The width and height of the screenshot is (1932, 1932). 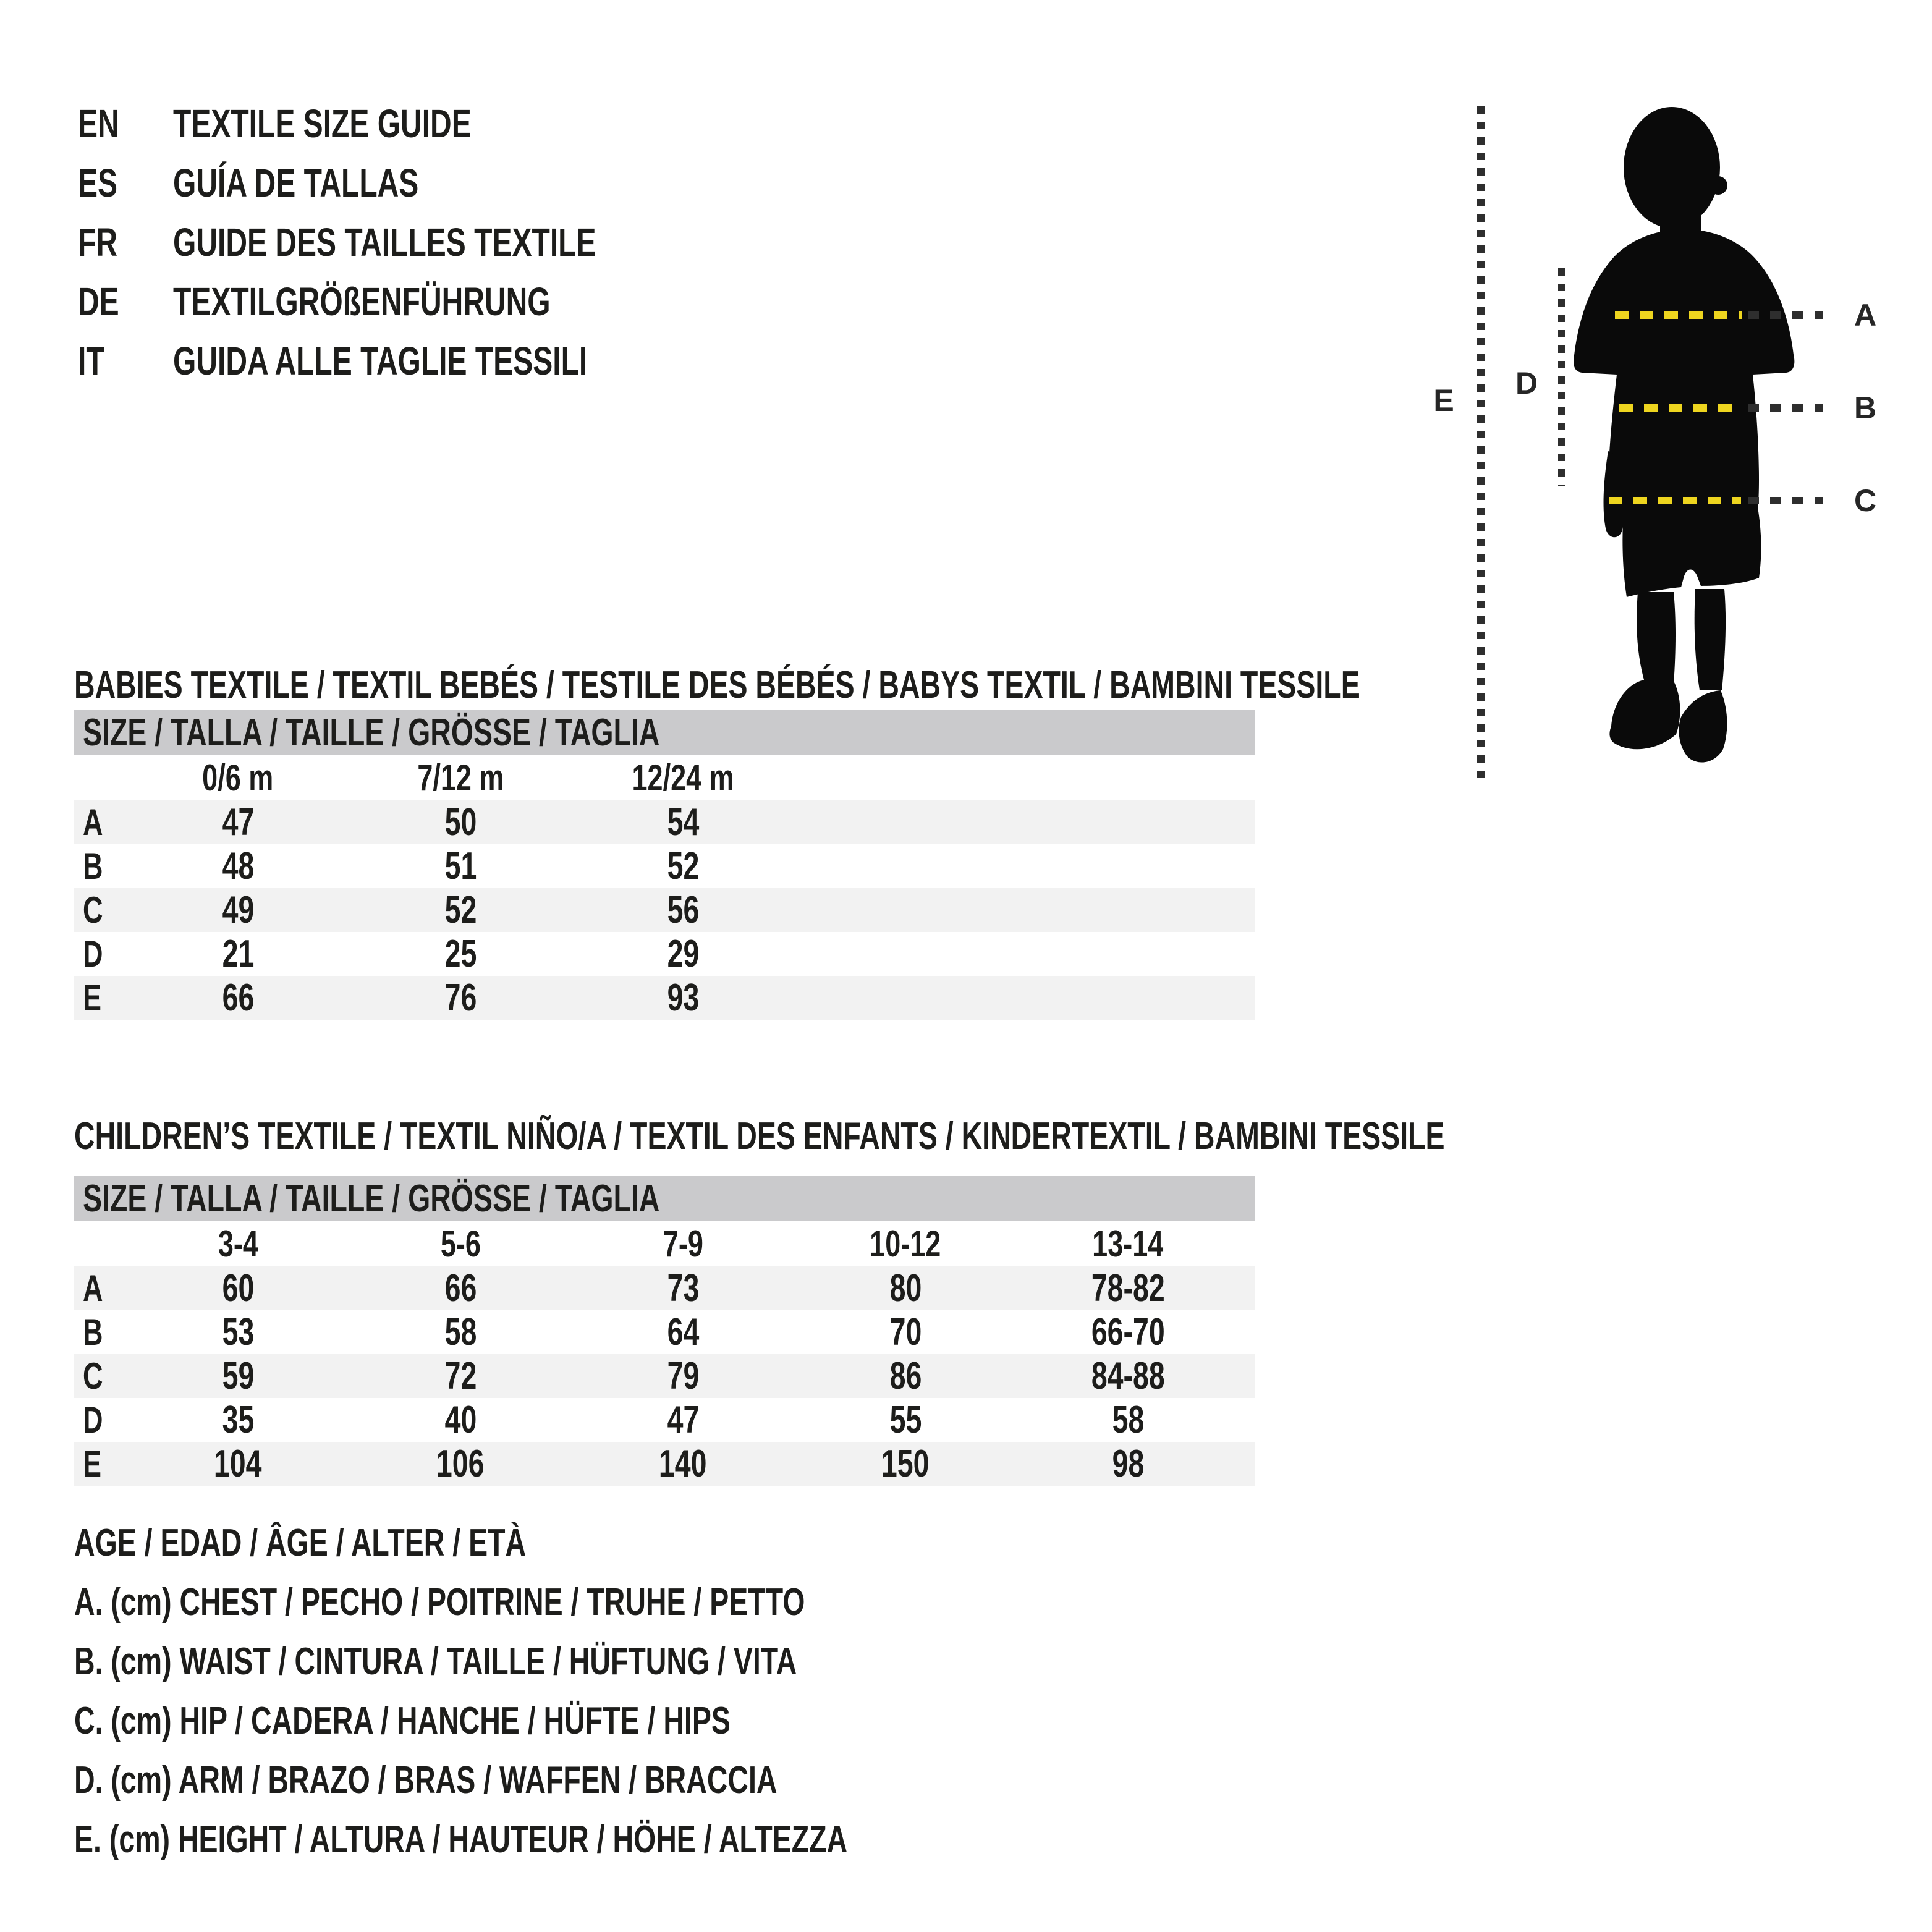 I want to click on guide-title-en: TEXTILE SIZE GUIDE, so click(x=322, y=123).